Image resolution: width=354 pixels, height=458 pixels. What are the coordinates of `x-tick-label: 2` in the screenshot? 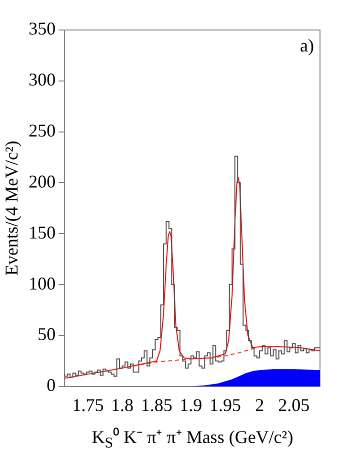 It's located at (259, 404).